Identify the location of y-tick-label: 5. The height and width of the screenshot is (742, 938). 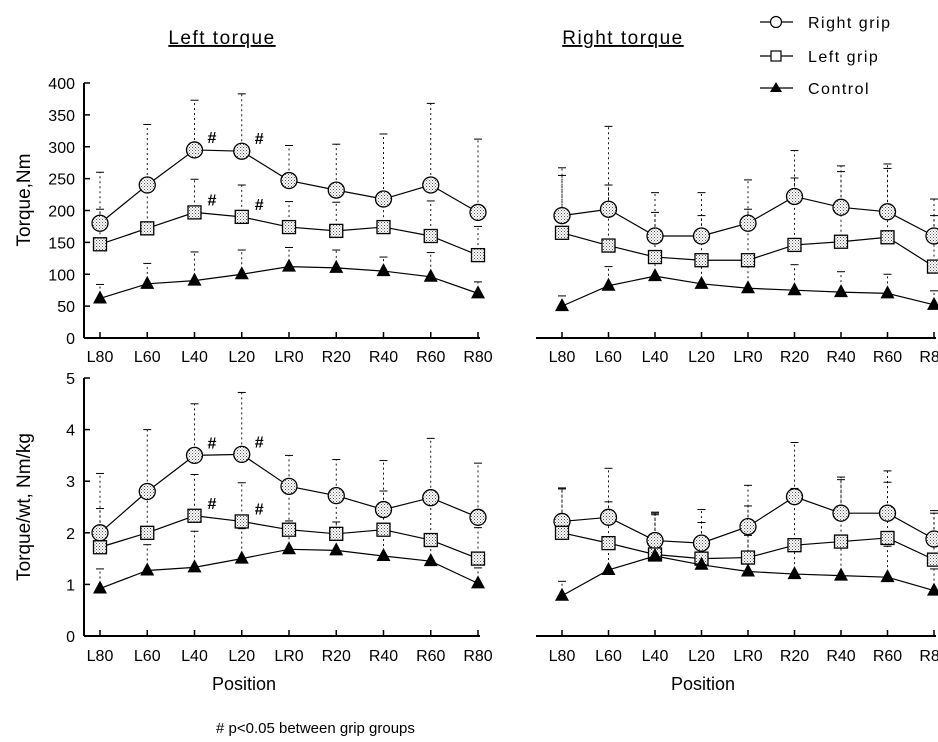
(70, 379).